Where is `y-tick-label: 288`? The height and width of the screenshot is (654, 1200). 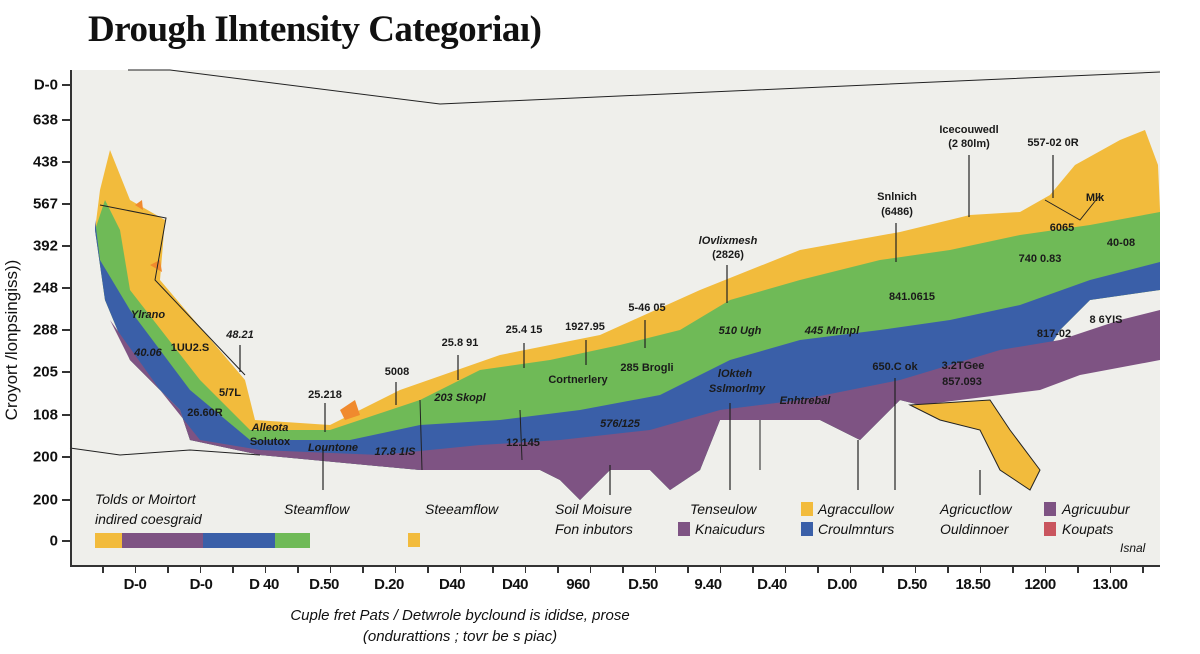
y-tick-label: 288 is located at coordinates (45, 330).